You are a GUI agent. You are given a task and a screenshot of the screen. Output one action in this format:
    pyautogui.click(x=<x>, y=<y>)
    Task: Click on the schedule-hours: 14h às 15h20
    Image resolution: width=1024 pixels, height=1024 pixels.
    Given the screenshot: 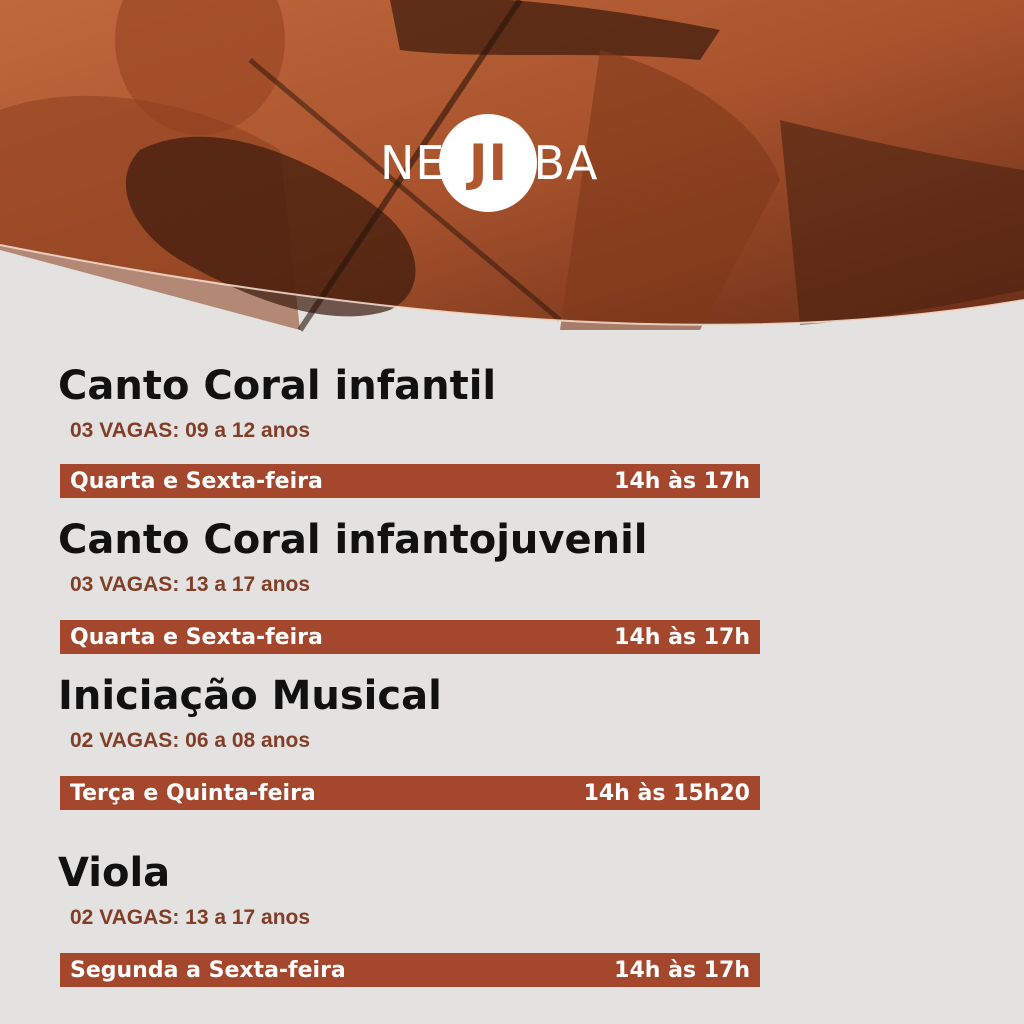 What is the action you would take?
    pyautogui.click(x=666, y=793)
    